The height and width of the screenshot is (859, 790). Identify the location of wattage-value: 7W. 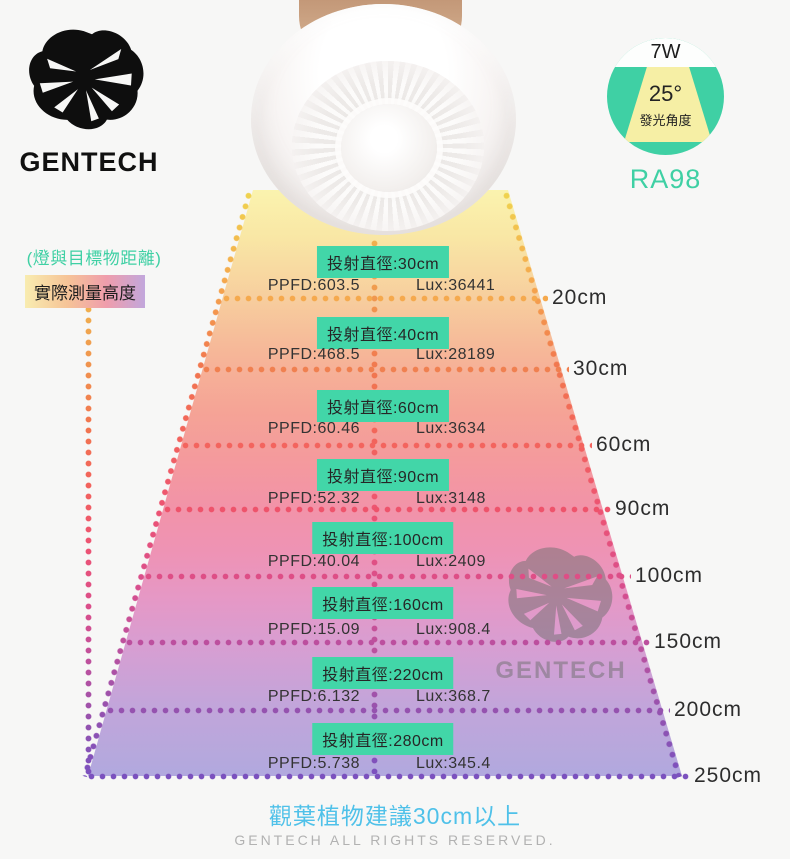
(665, 52).